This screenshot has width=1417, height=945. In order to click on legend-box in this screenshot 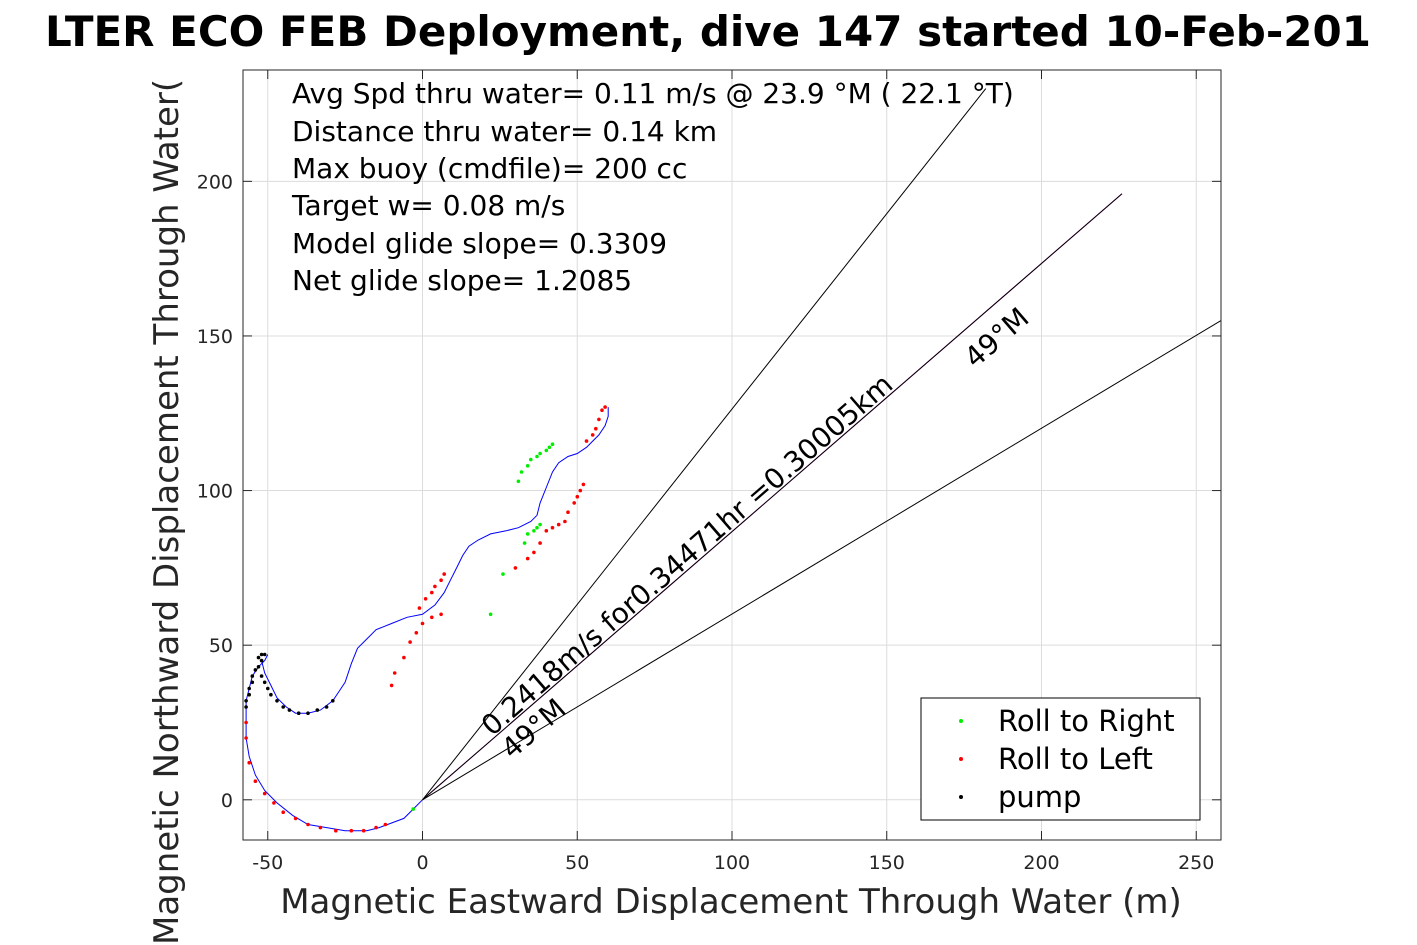, I will do `click(1060, 759)`.